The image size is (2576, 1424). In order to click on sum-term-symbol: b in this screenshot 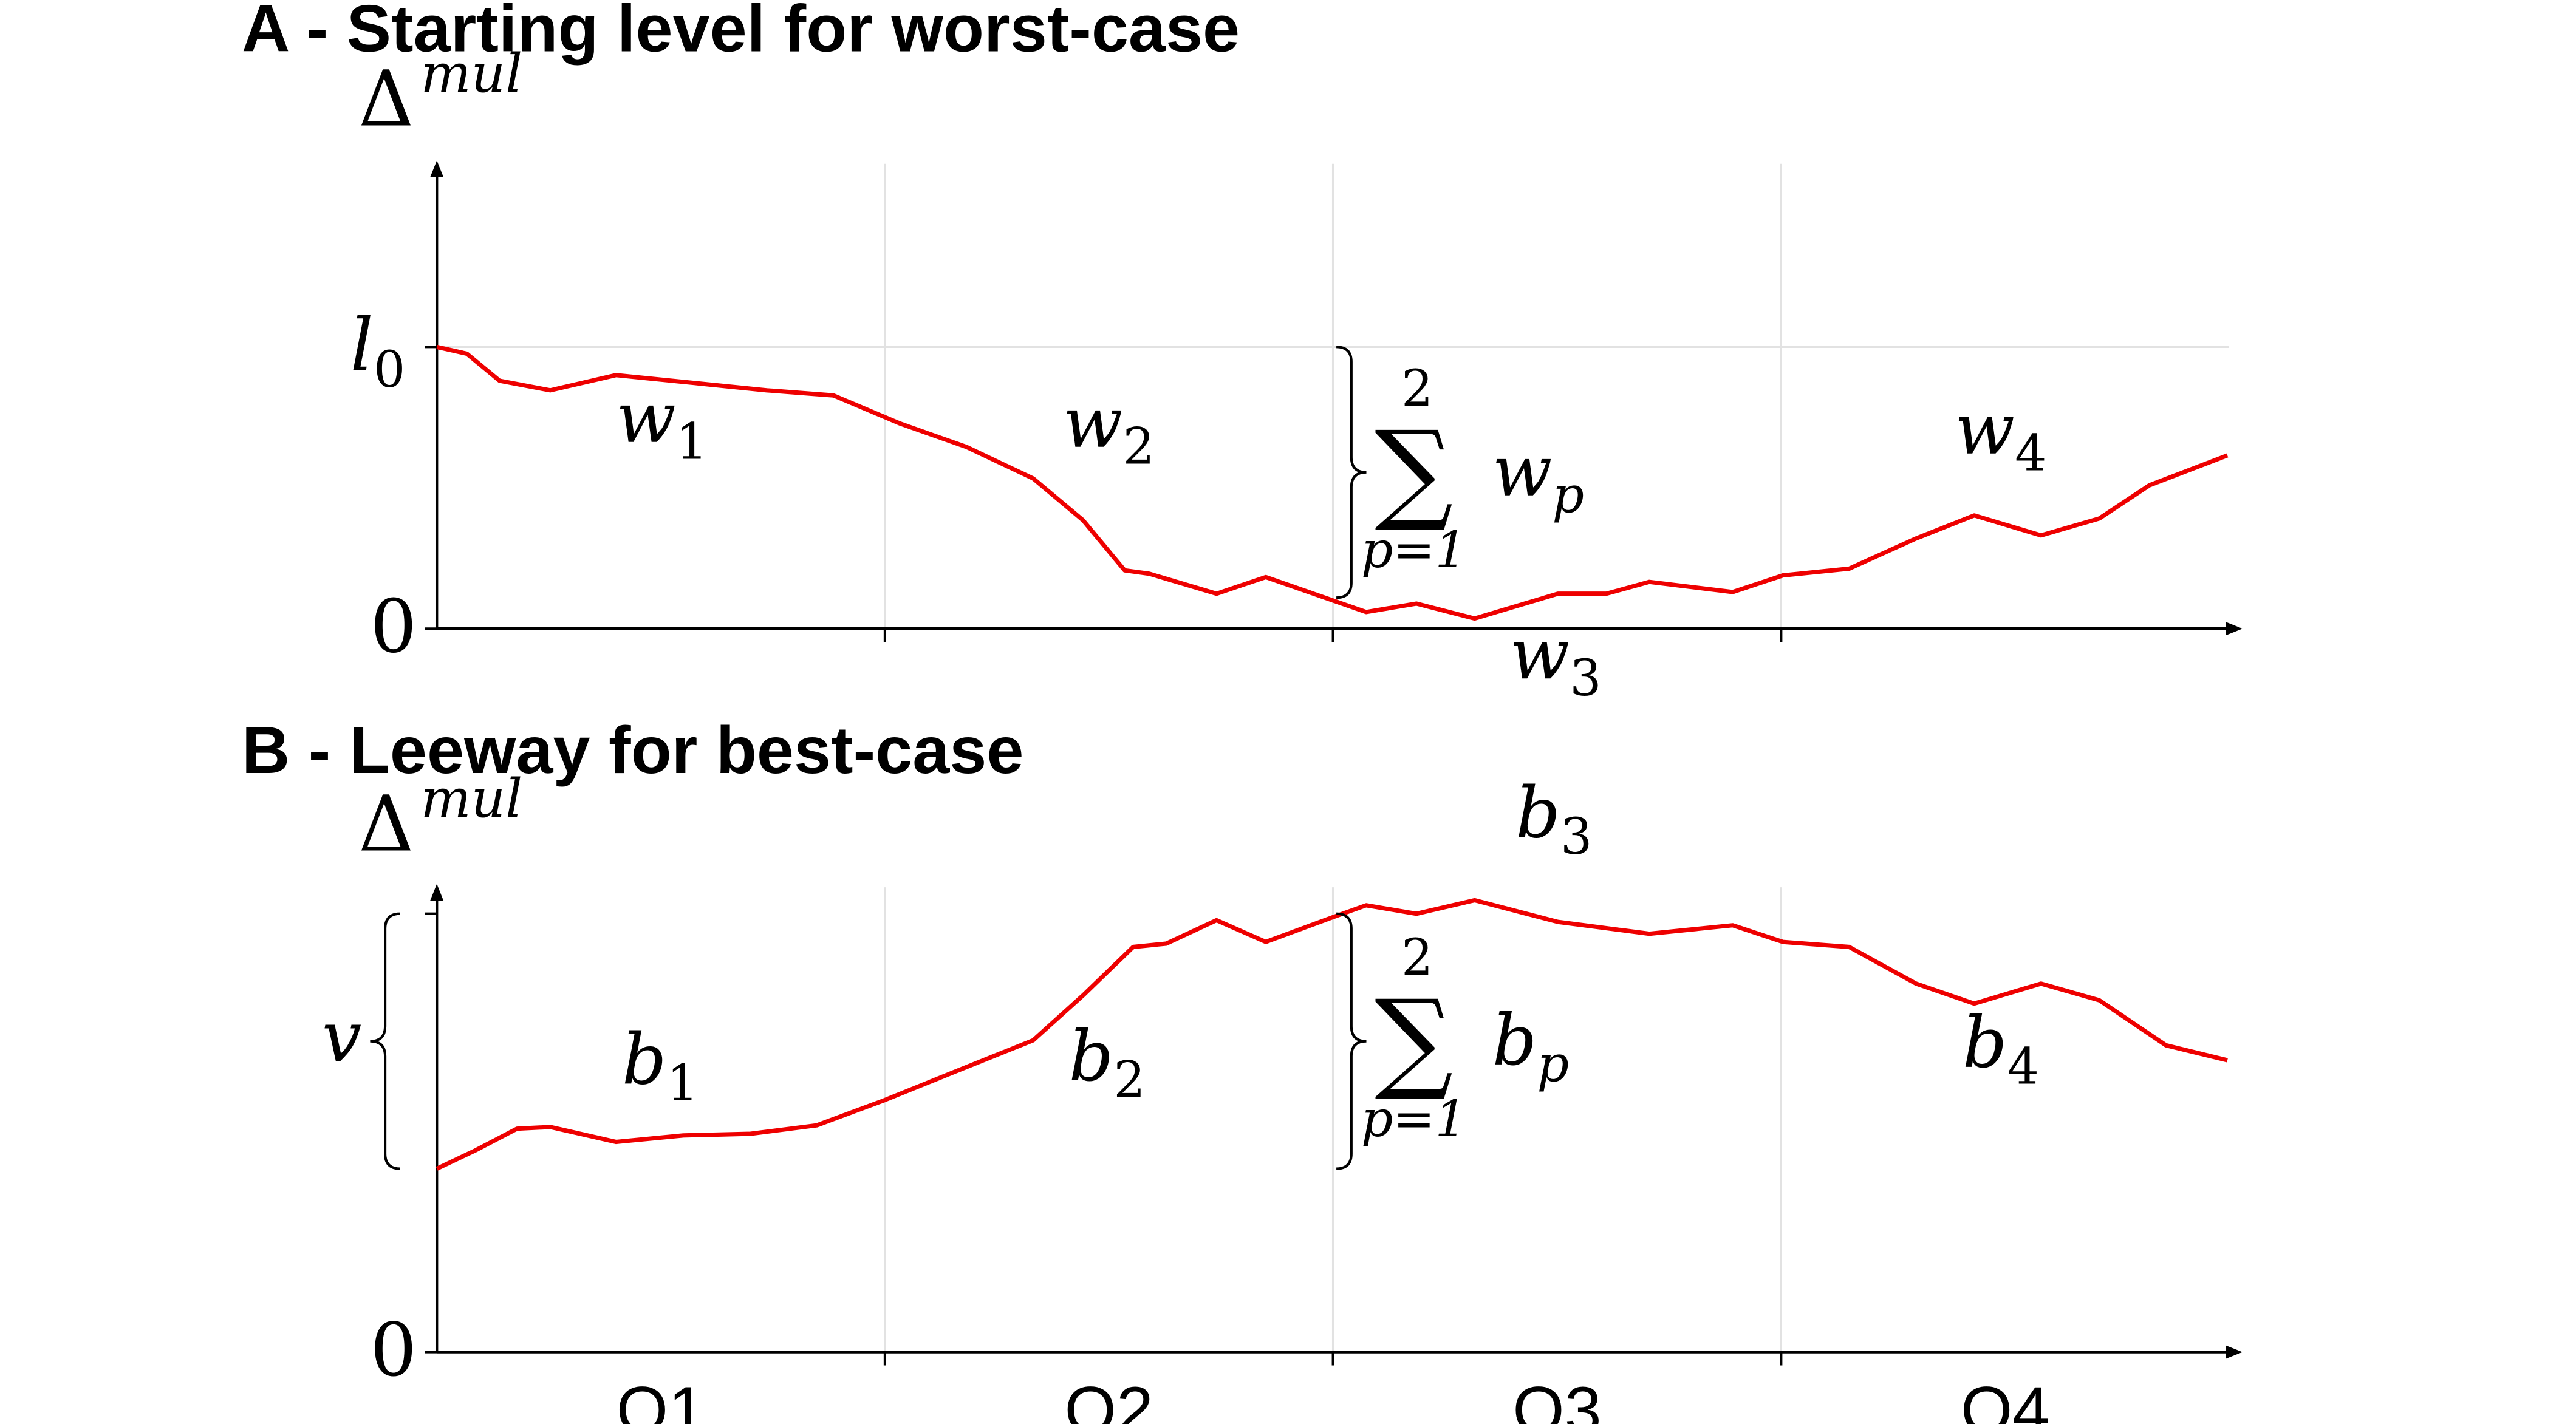, I will do `click(1514, 1041)`.